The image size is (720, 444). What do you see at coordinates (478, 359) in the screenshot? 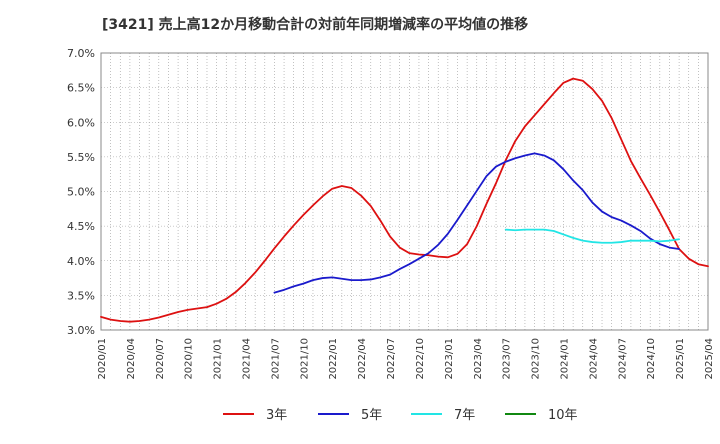
I see `x-tick-label: 2023/04` at bounding box center [478, 359].